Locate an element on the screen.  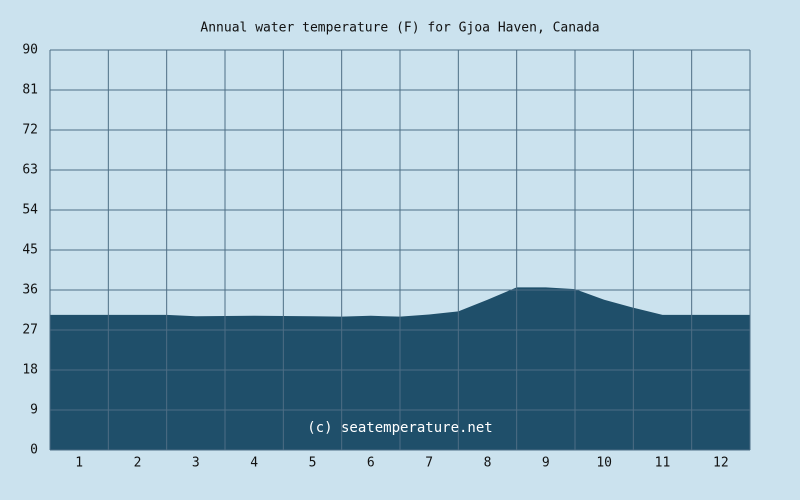
y-tick-label: 81 is located at coordinates (30, 90).